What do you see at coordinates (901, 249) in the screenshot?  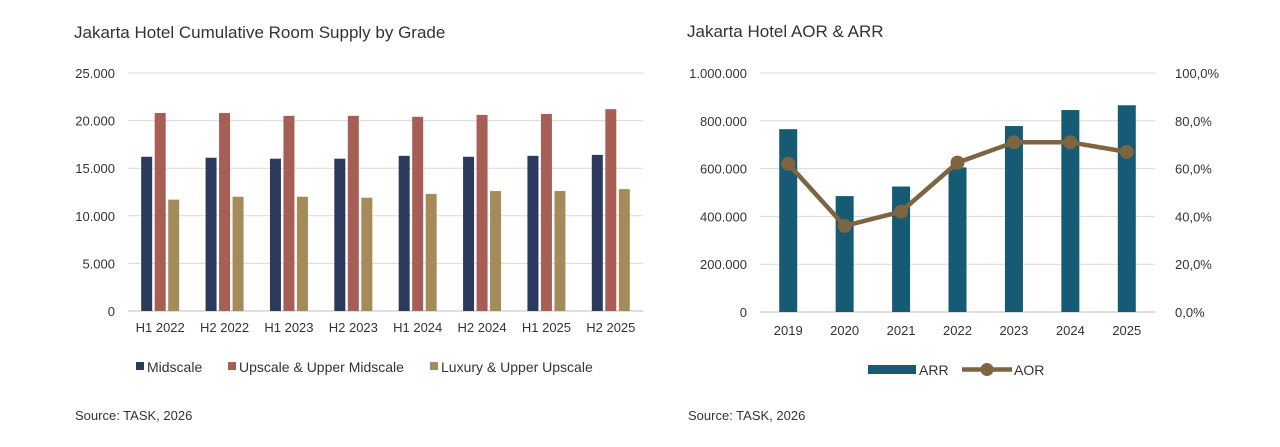 I see `bar-arr-2021` at bounding box center [901, 249].